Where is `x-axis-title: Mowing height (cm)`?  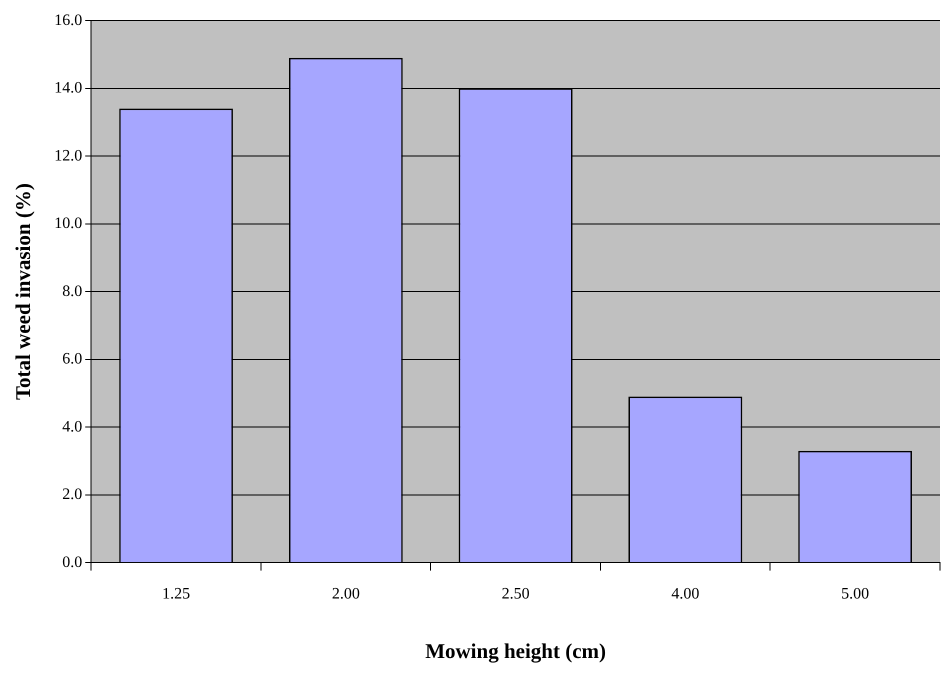
x-axis-title: Mowing height (cm) is located at coordinates (515, 650).